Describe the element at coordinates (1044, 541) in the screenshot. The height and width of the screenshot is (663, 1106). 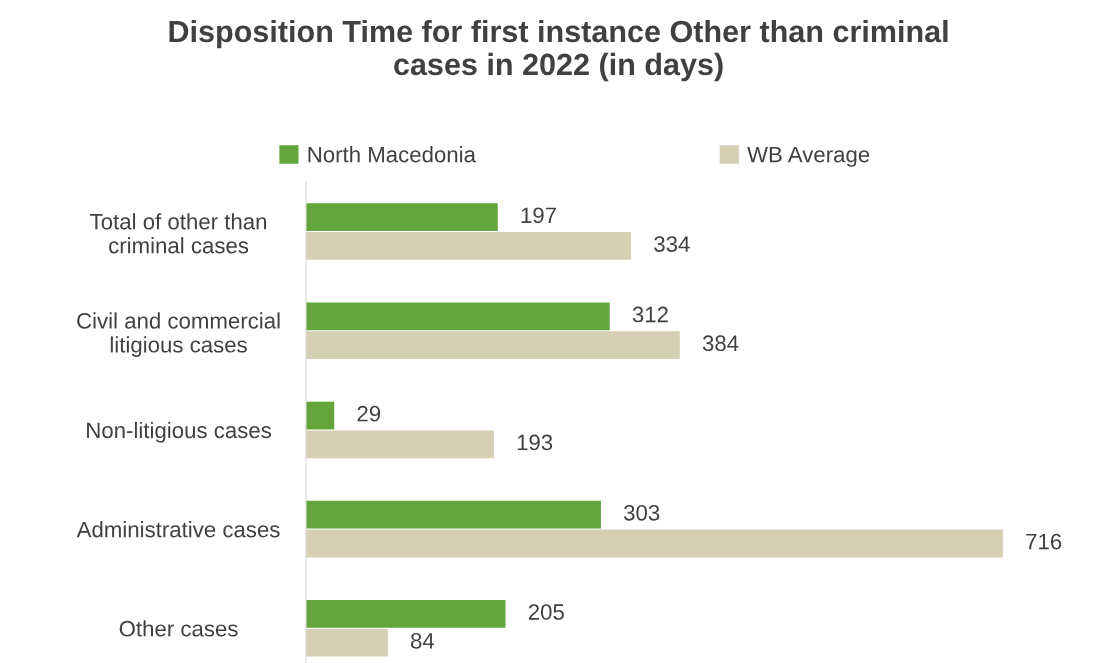
I see `data-label: 716` at that location.